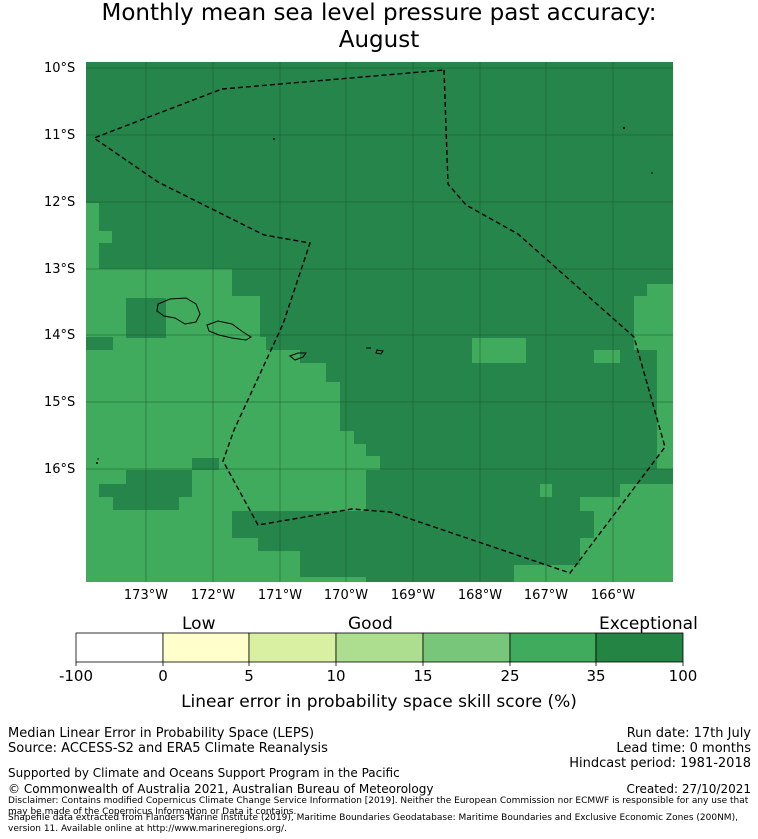 The width and height of the screenshot is (758, 839). Describe the element at coordinates (423, 676) in the screenshot. I see `colorbar-tick: 15` at that location.